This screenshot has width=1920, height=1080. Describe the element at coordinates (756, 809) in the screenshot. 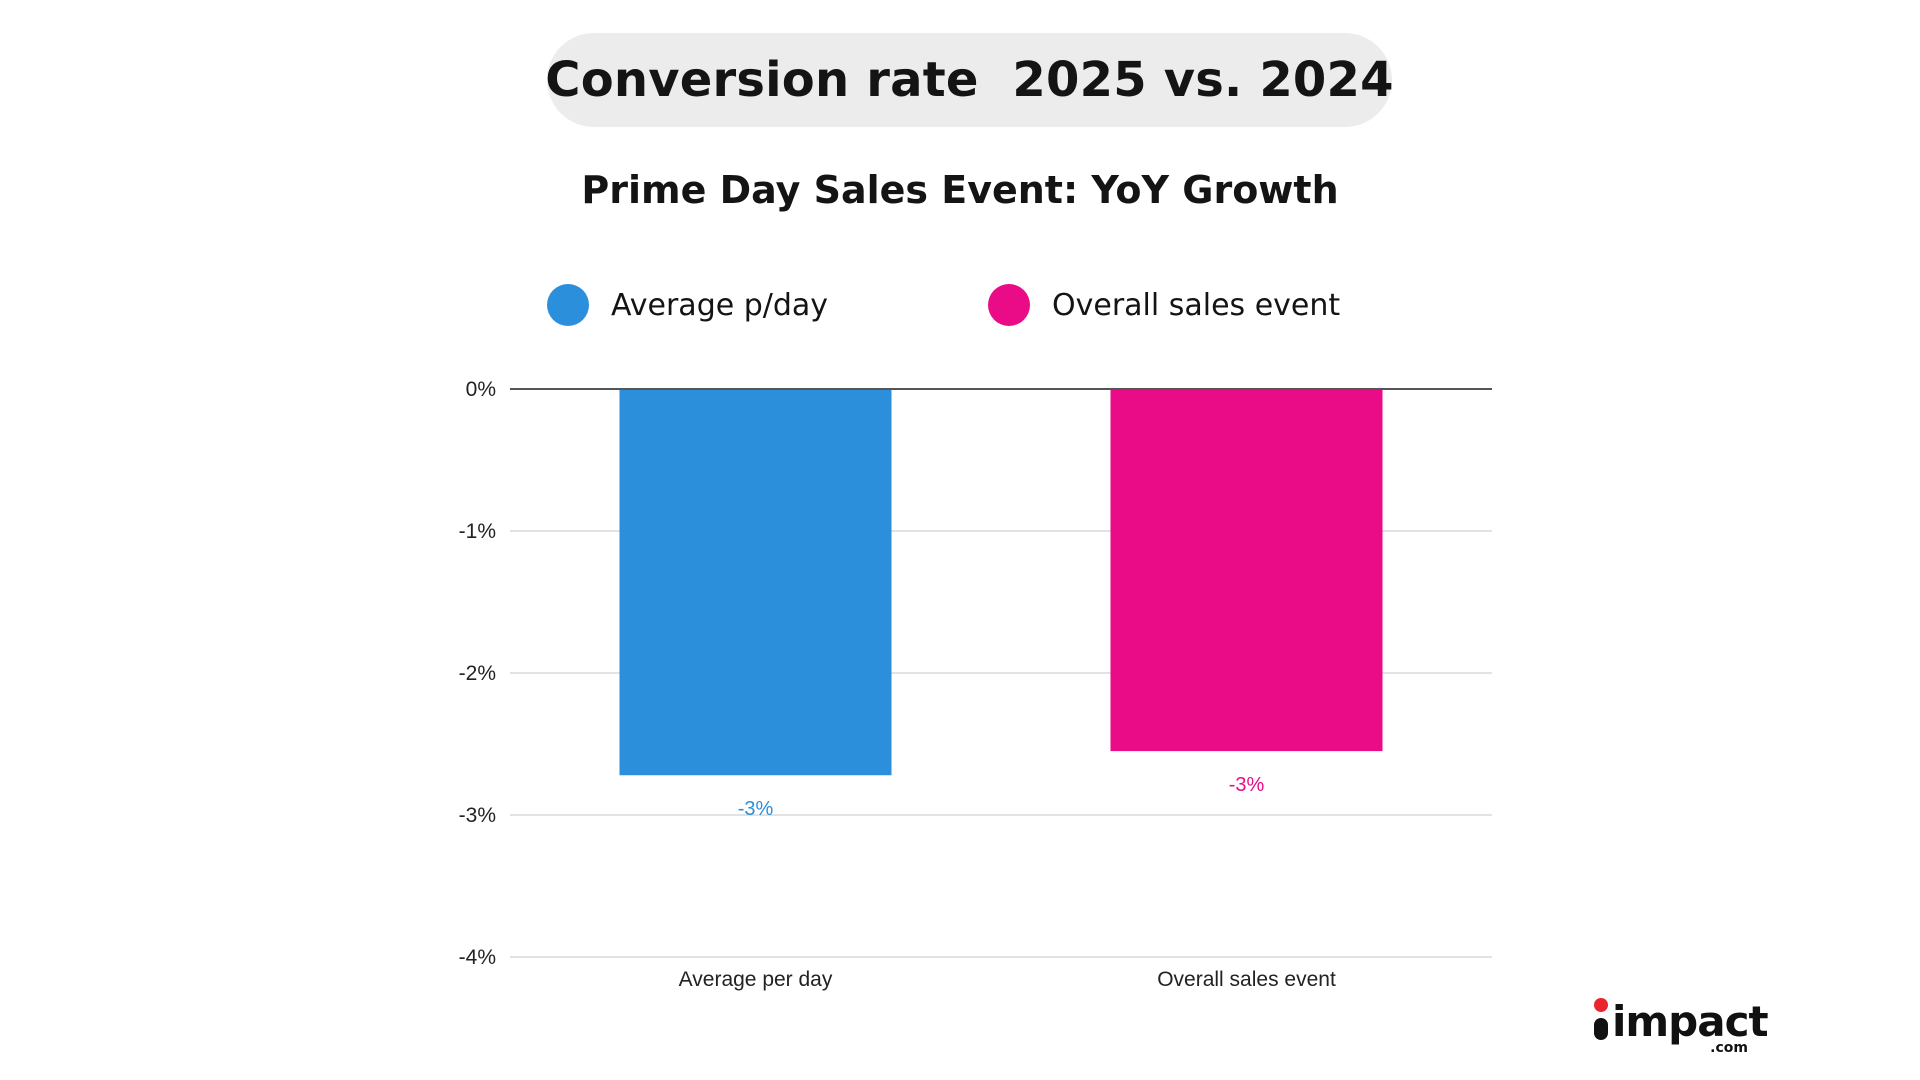

I see `bar-value-label-0: -3%` at that location.